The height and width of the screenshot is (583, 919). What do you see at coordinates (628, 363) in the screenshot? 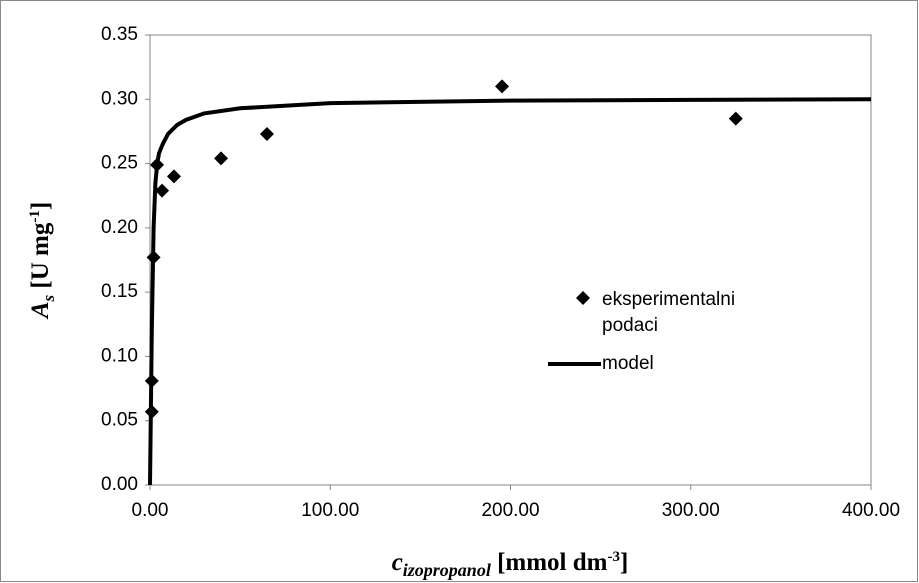
I see `legend-label: model` at bounding box center [628, 363].